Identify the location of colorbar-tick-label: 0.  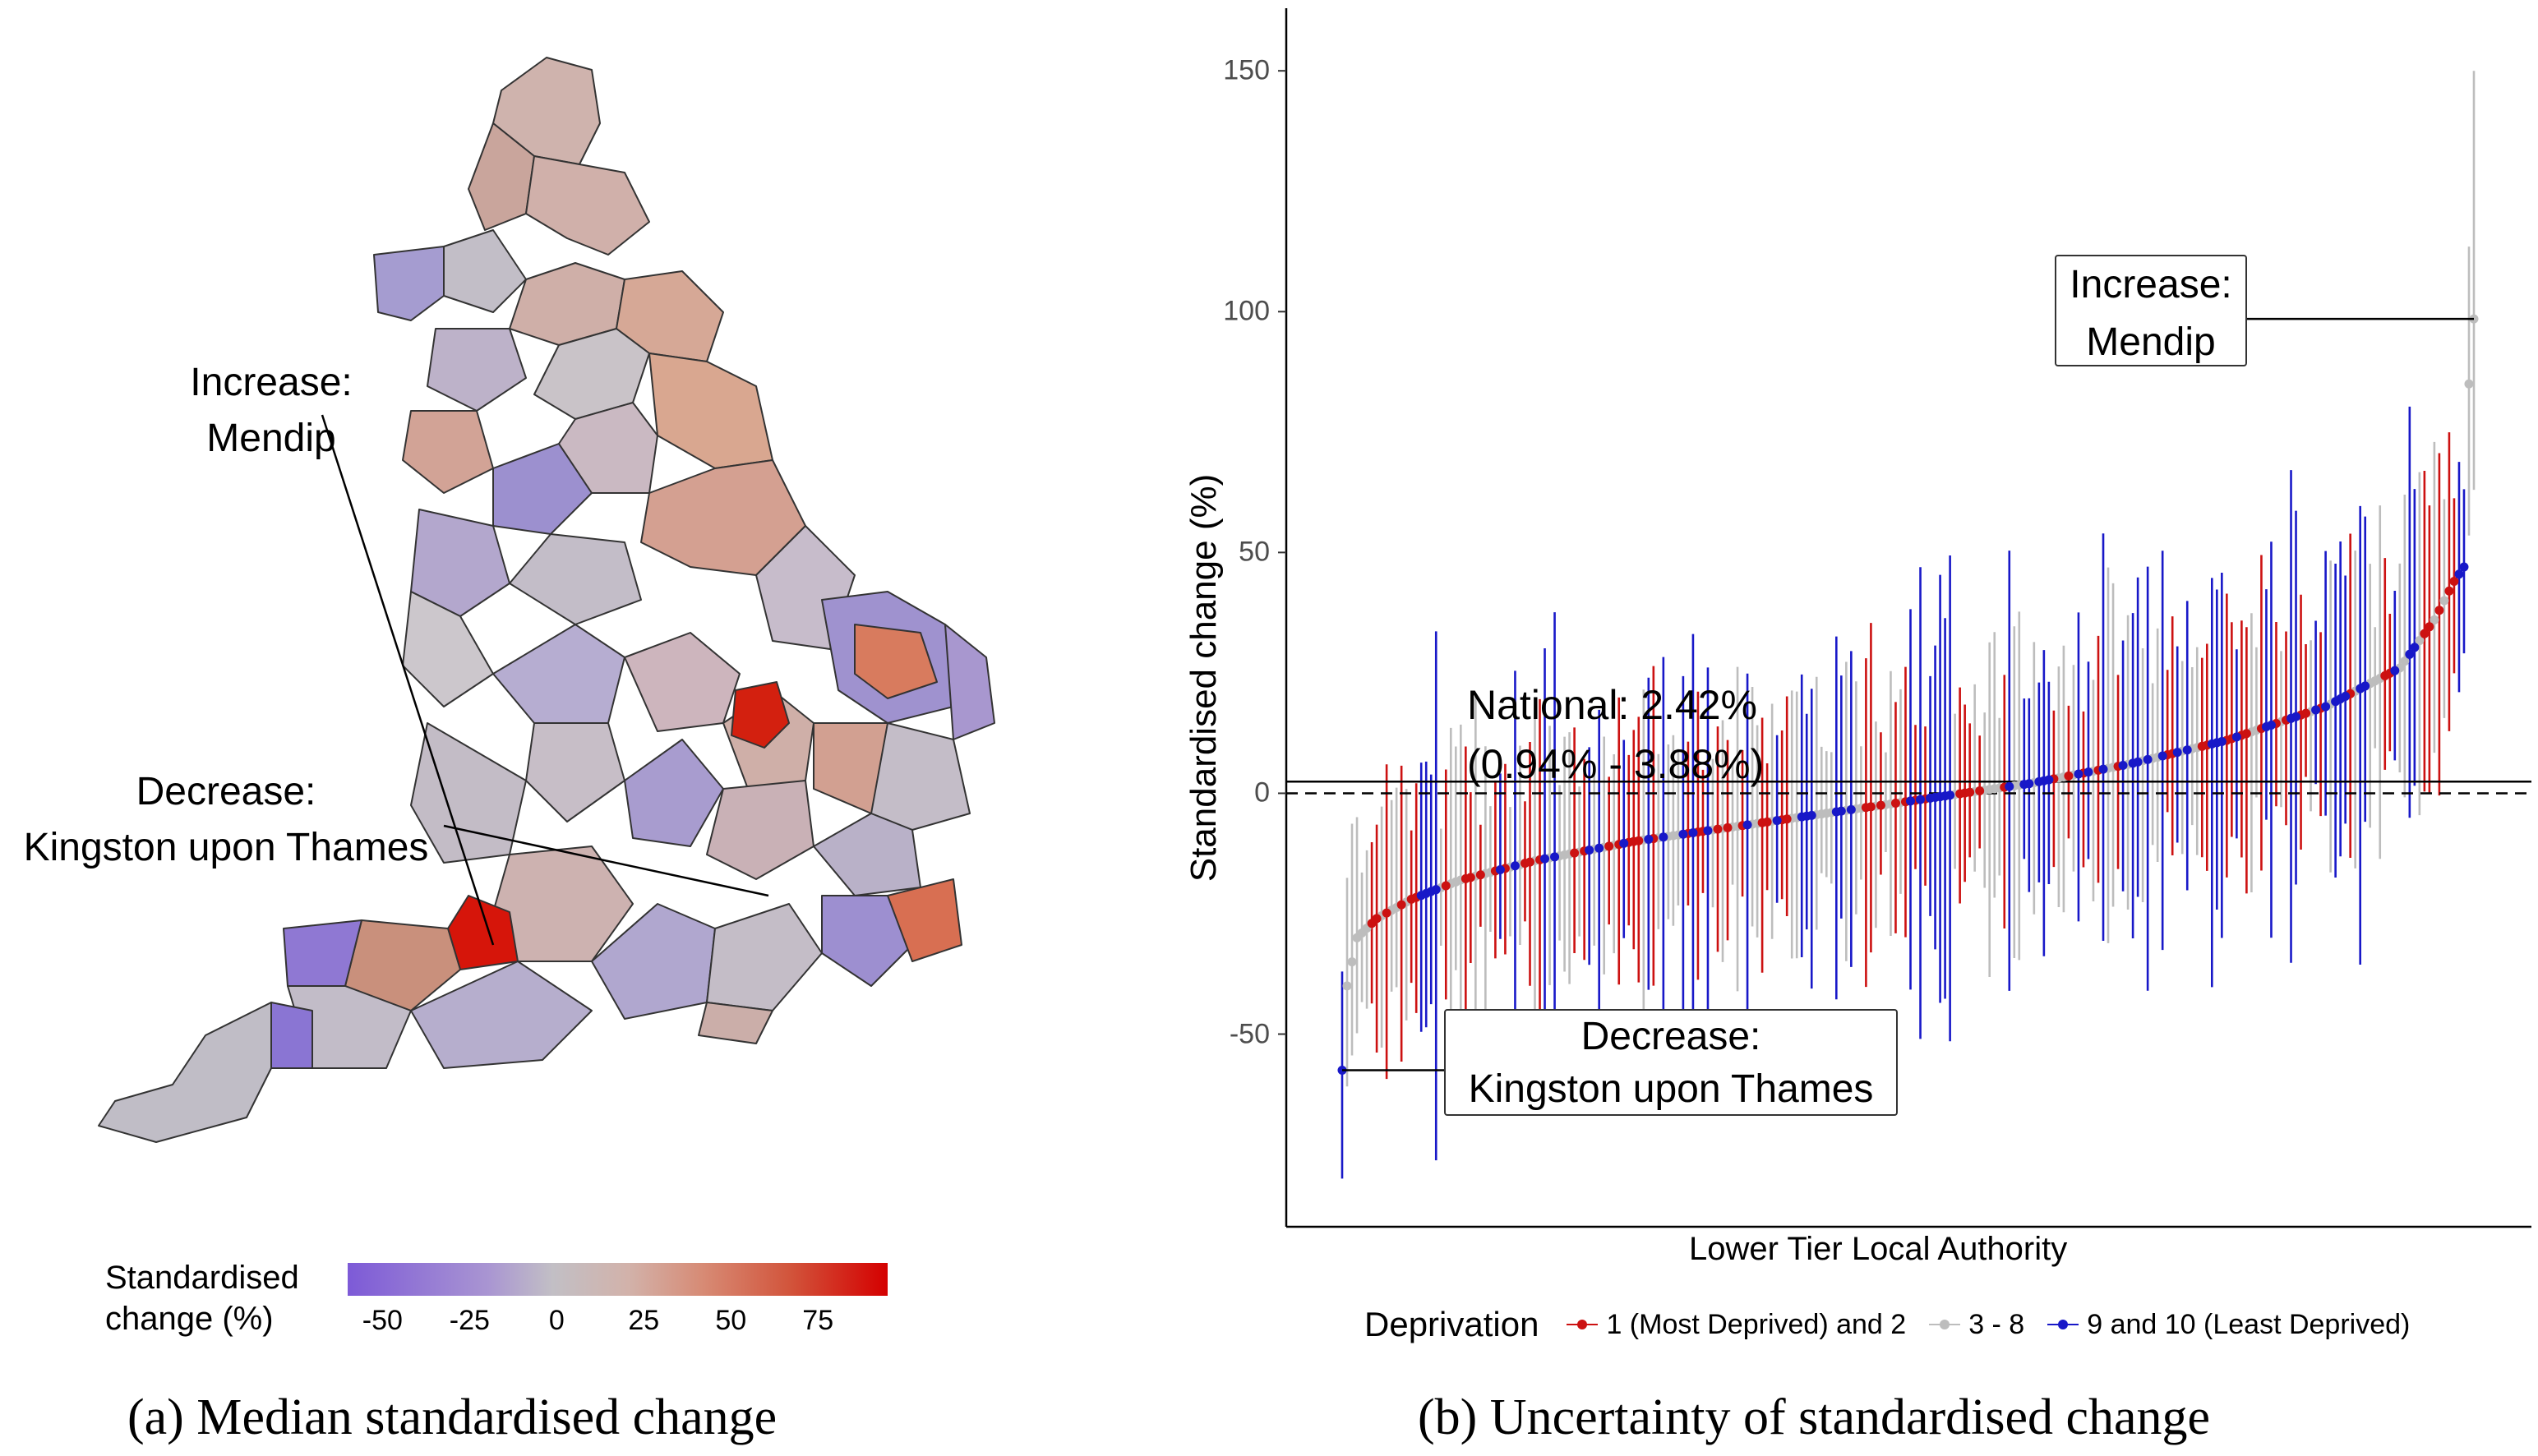
(556, 1320).